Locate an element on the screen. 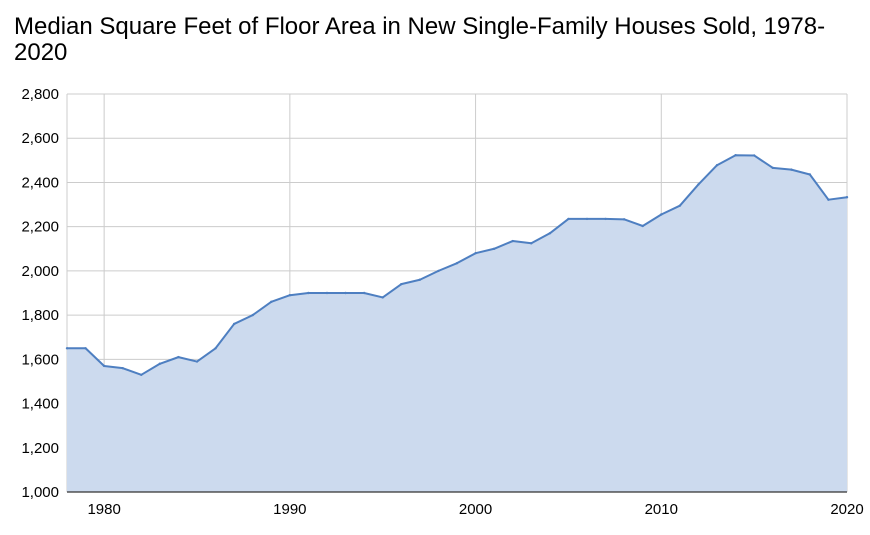 This screenshot has width=870, height=535. y-tick-label: 2,400 is located at coordinates (40, 182).